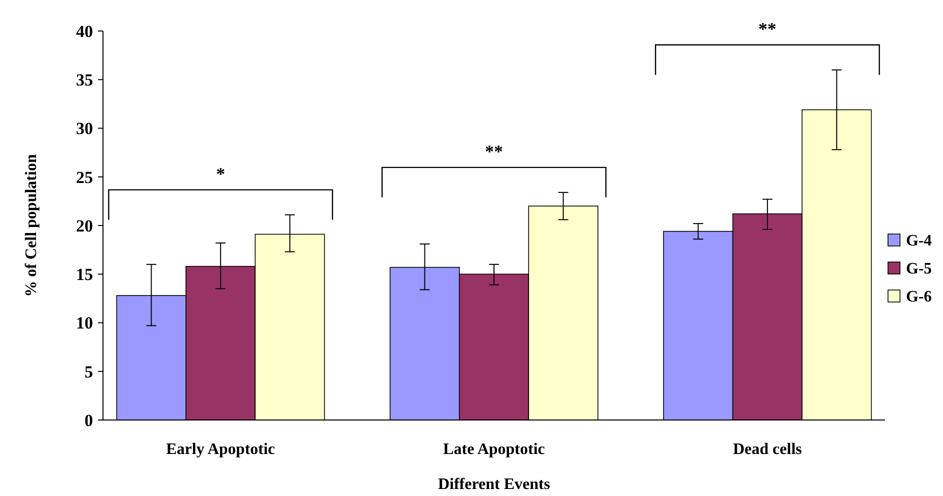 Image resolution: width=943 pixels, height=496 pixels. What do you see at coordinates (919, 269) in the screenshot?
I see `legend-label: G-5` at bounding box center [919, 269].